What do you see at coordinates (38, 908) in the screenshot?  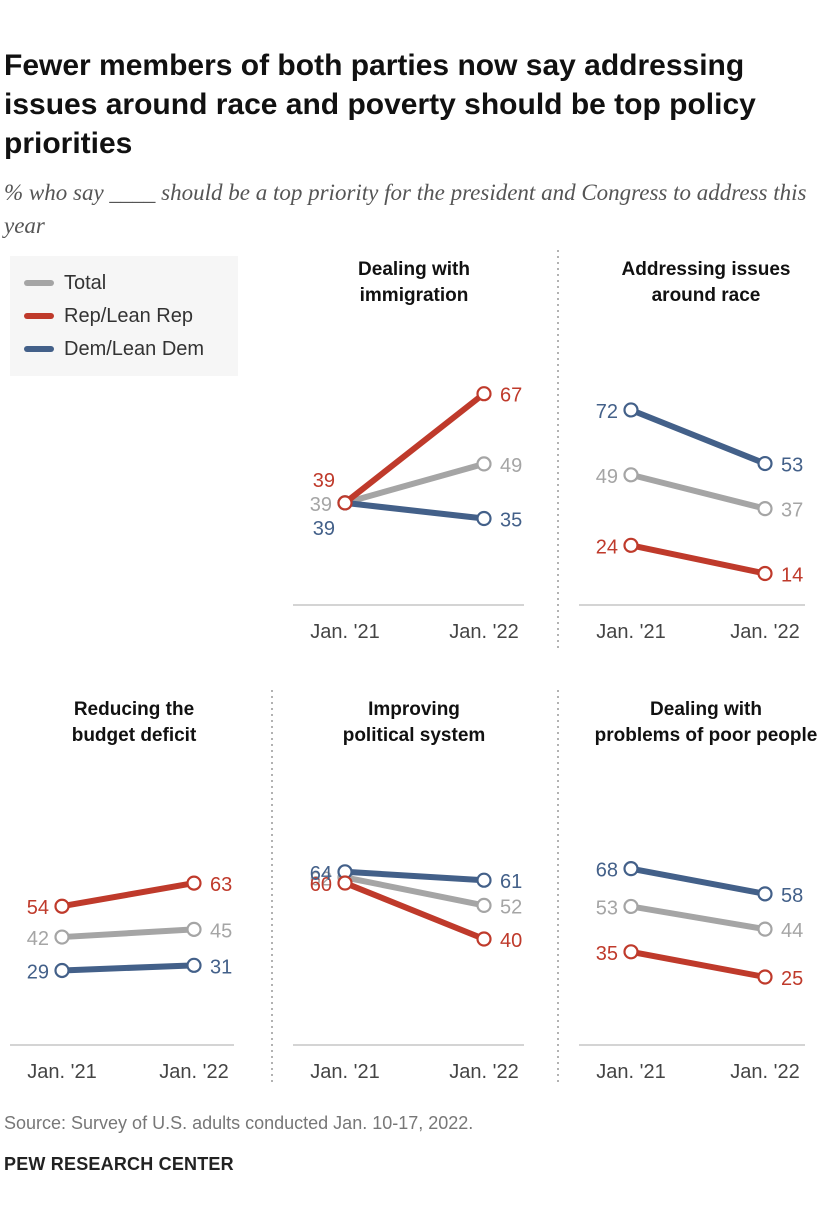 I see `data-label-rep-start: 54` at bounding box center [38, 908].